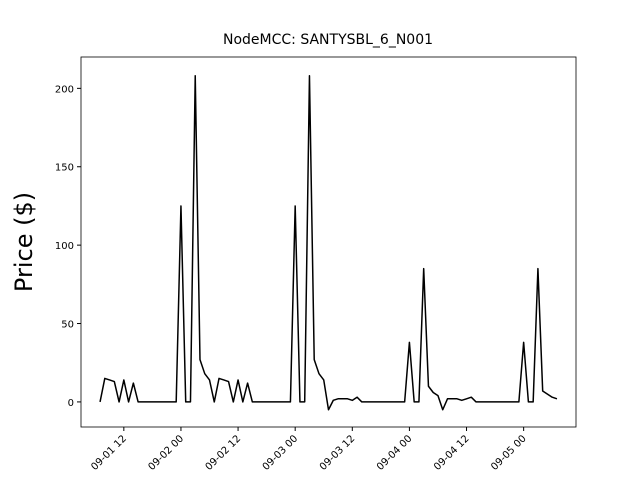 The height and width of the screenshot is (480, 640). Describe the element at coordinates (452, 453) in the screenshot. I see `x-tick-label: 09-04 12` at that location.